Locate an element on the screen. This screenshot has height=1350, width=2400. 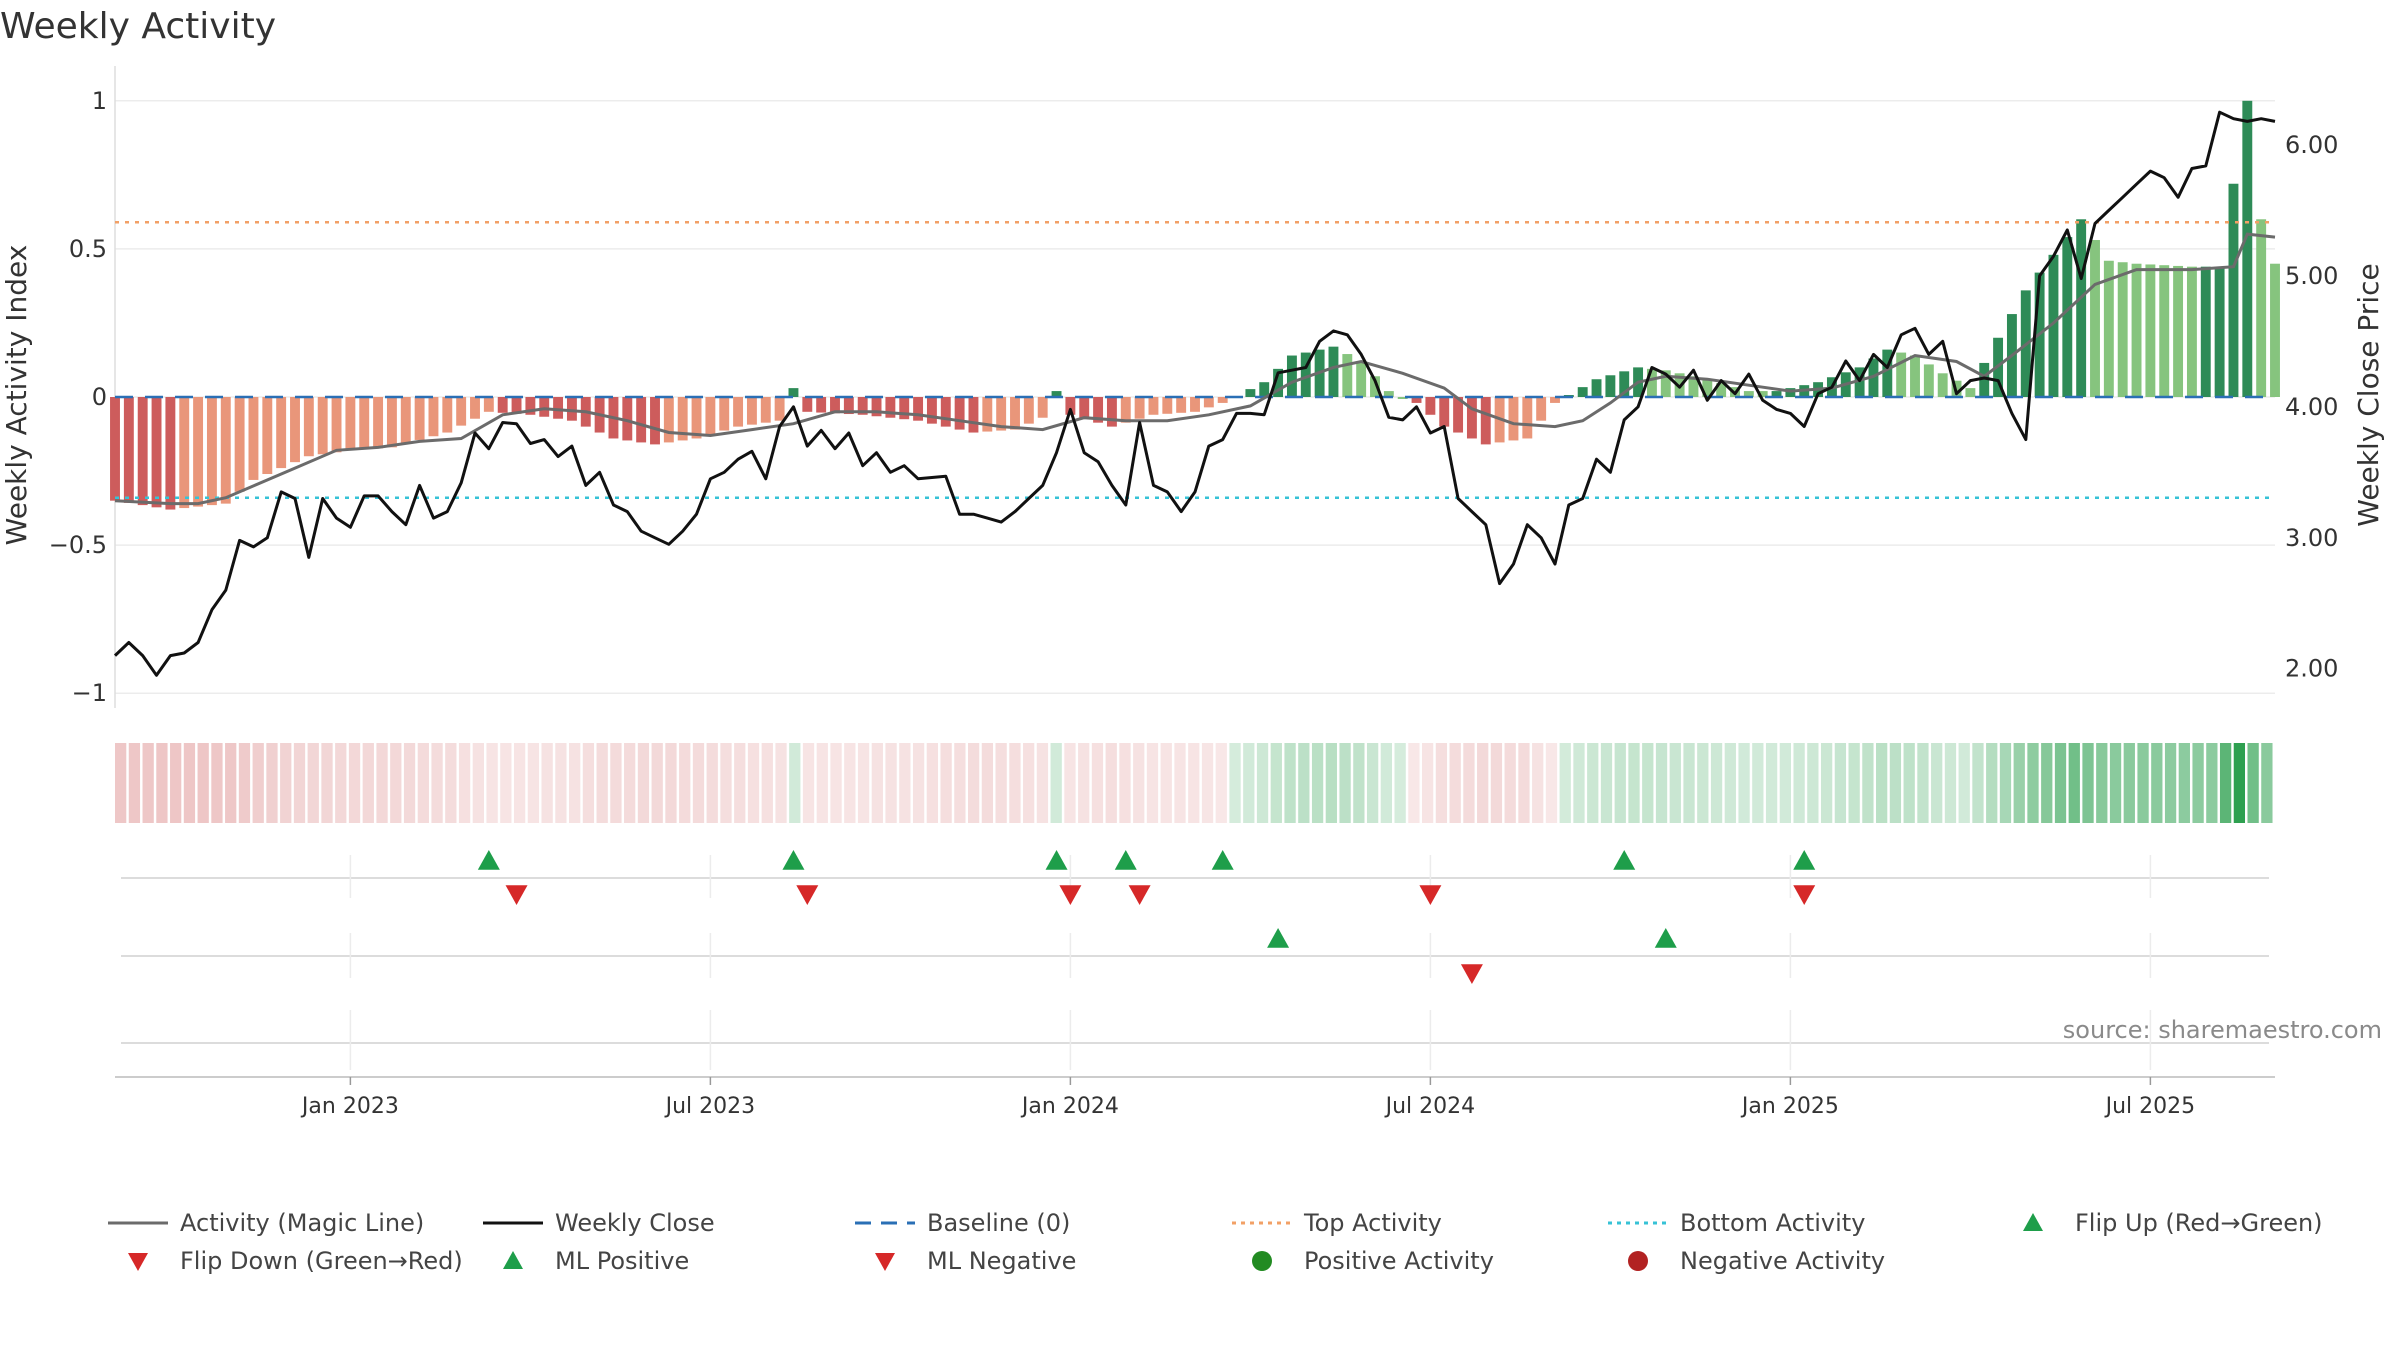
flip-down-marker is located at coordinates (516, 895).